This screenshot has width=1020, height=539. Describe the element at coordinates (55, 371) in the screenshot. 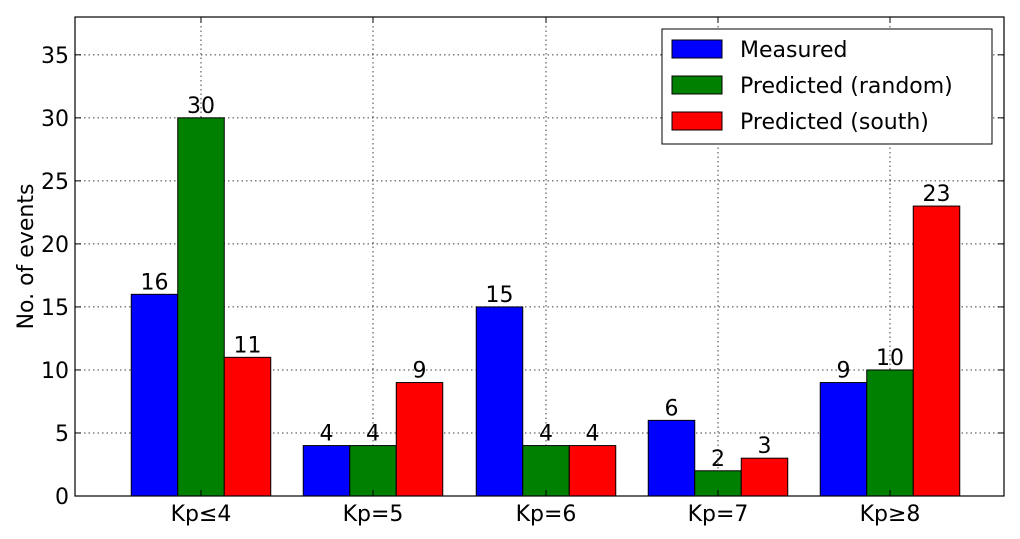

I see `y-tick-label: 10` at that location.